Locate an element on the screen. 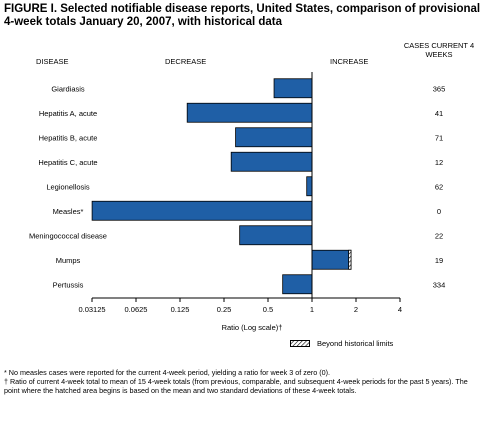 This screenshot has height=421, width=484. case-count: 19 is located at coordinates (439, 260).